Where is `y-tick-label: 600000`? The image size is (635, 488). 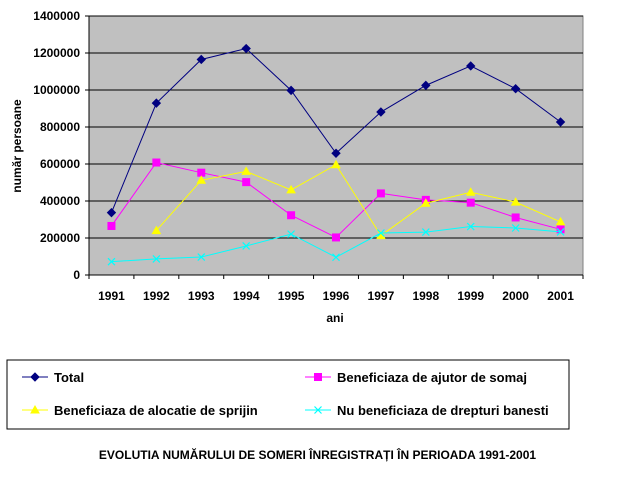
y-tick-label: 600000 is located at coordinates (60, 164).